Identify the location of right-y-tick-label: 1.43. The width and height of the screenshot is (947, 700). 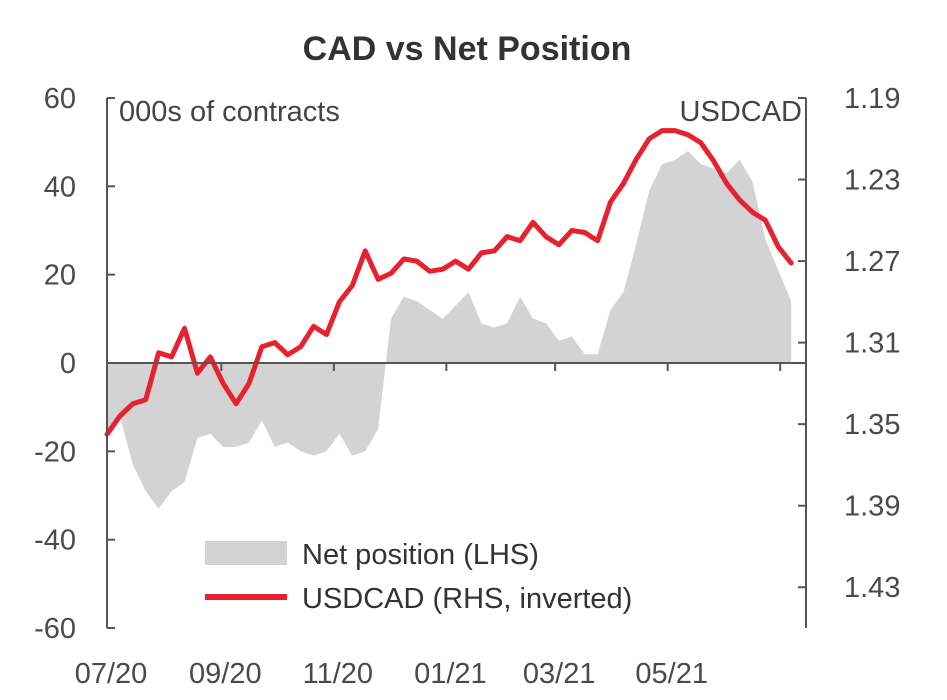
(872, 588).